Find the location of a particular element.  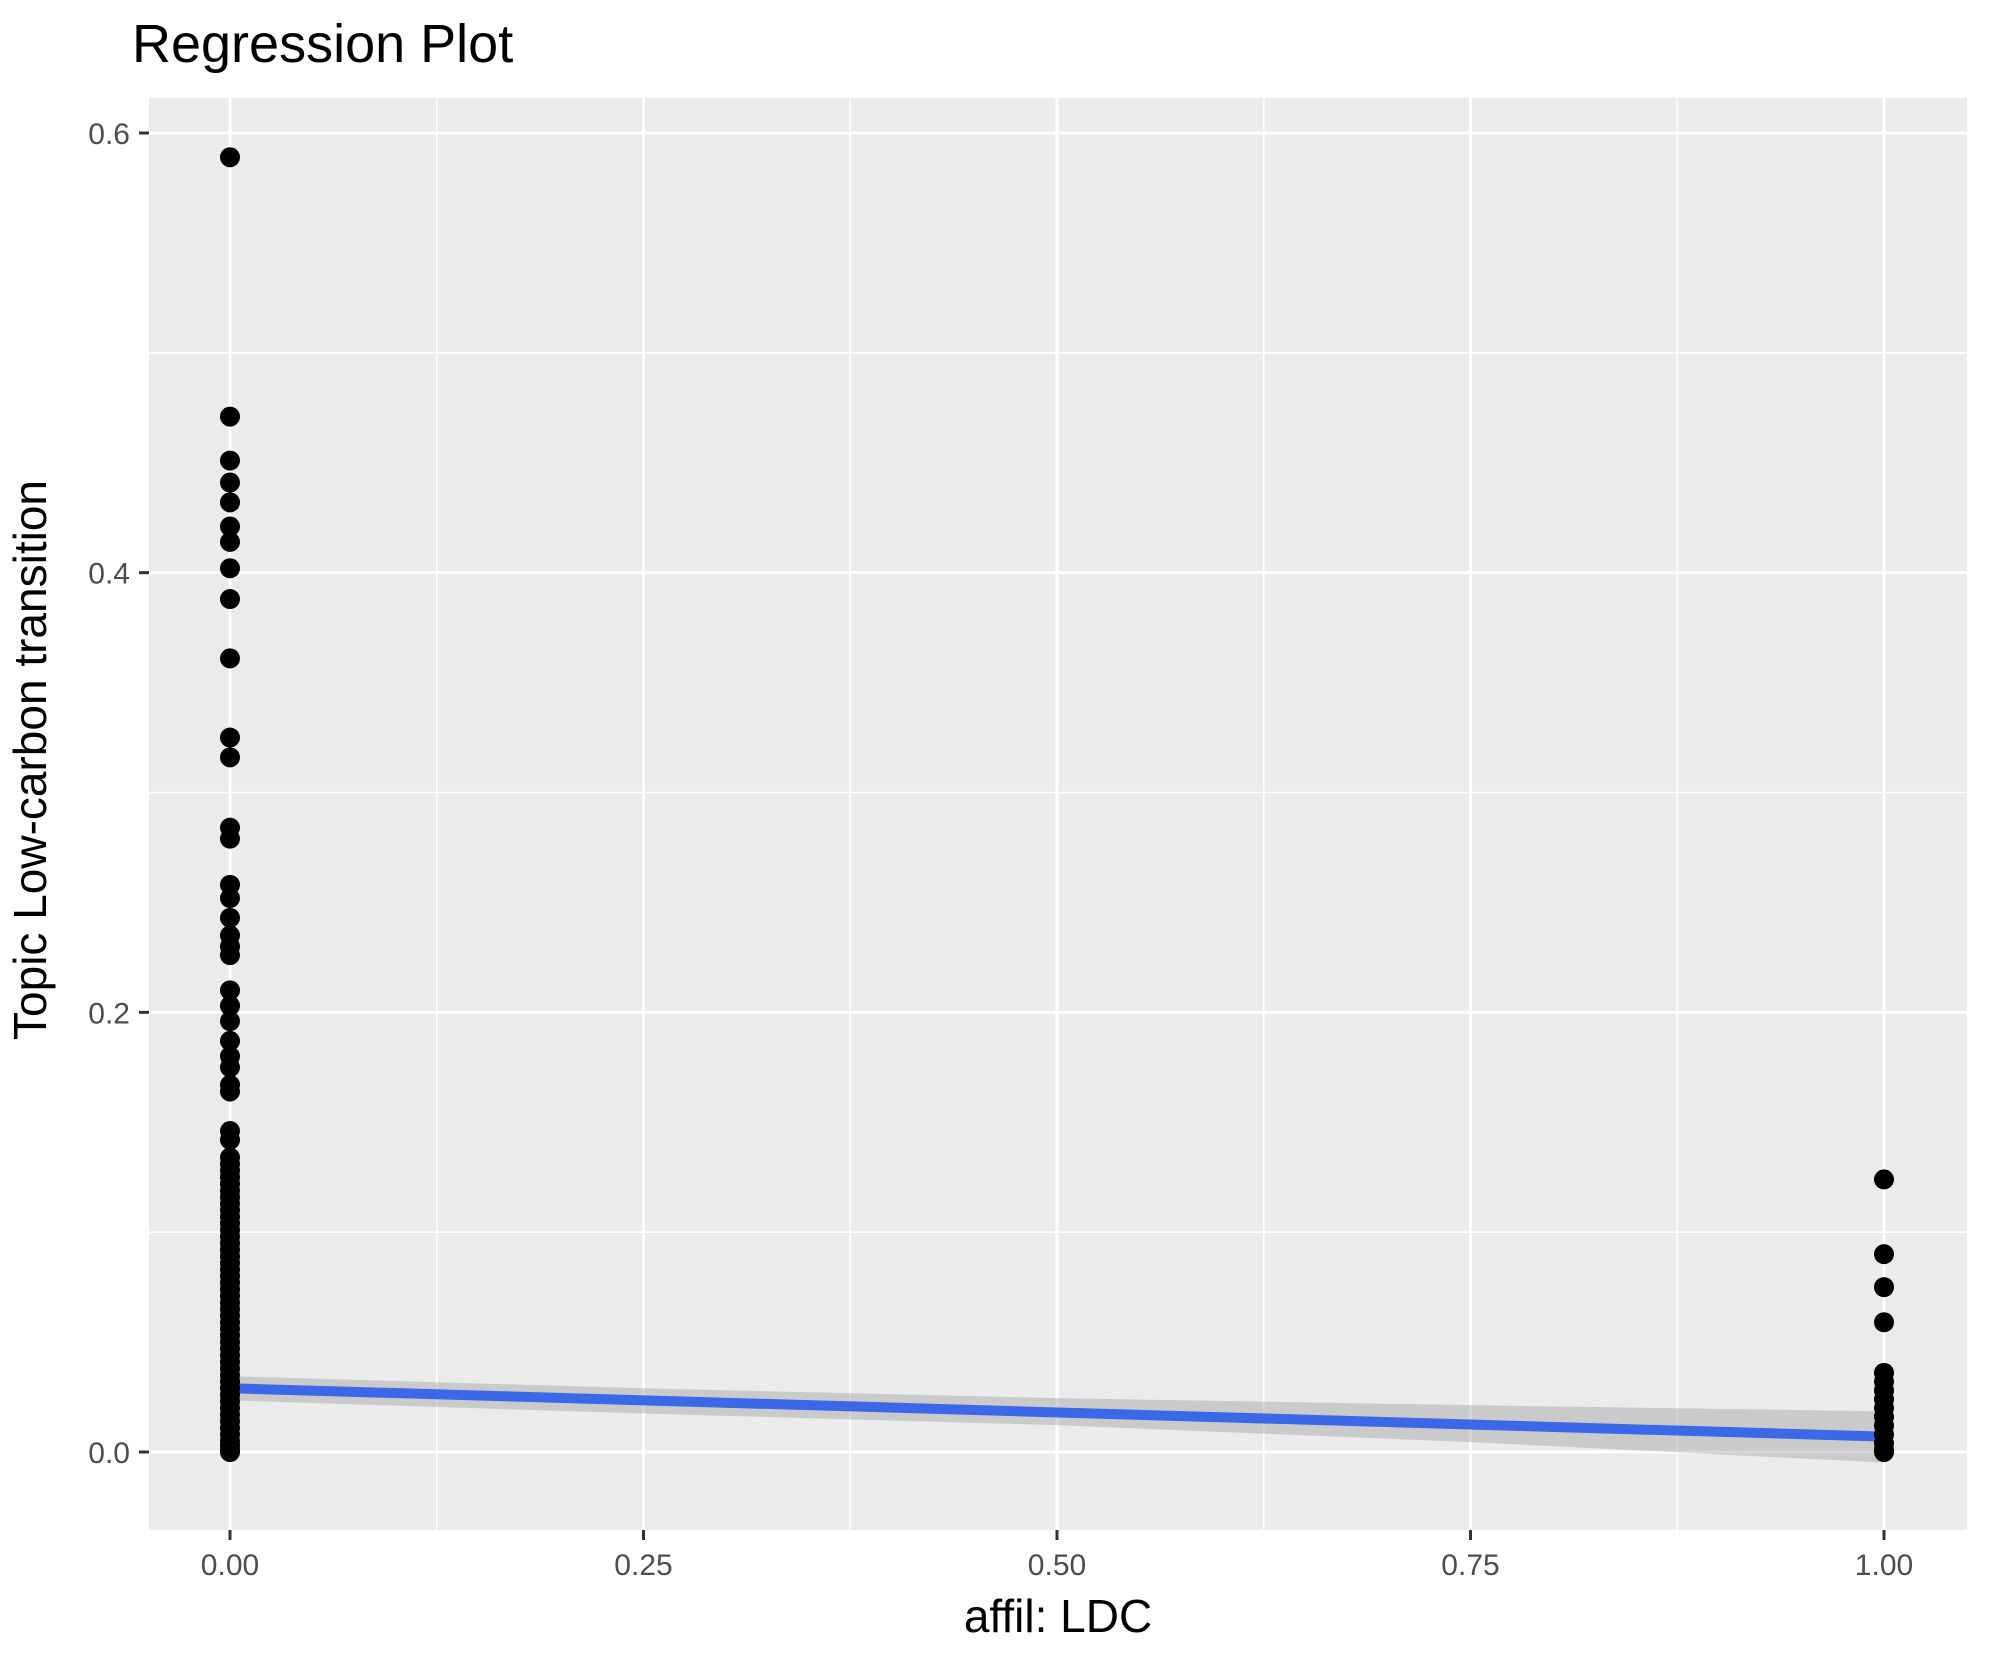

plot-title: Regression Plot is located at coordinates (322, 44).